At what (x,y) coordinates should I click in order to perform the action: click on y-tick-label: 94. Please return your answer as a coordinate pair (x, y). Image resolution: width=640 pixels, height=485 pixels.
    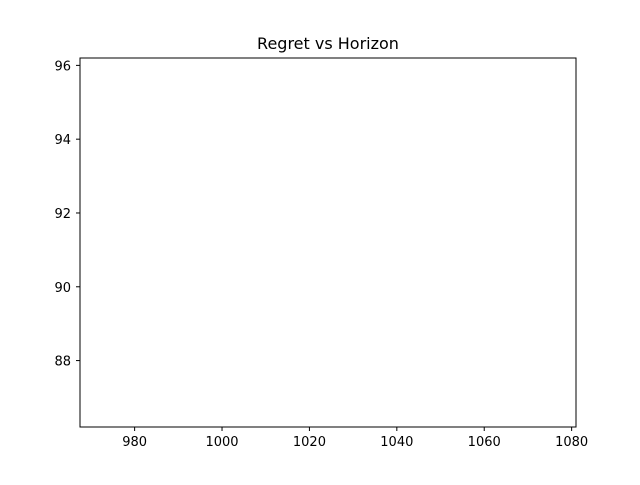
    Looking at the image, I should click on (62, 140).